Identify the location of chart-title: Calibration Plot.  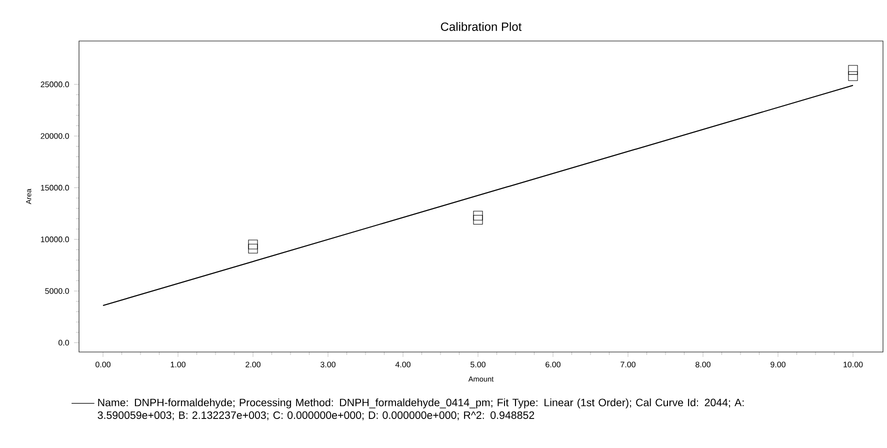
(481, 26).